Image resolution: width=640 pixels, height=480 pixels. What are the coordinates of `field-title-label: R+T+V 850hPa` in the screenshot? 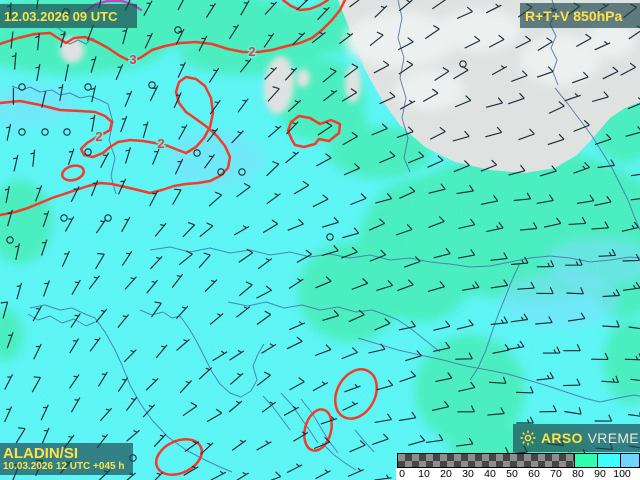 It's located at (580, 15).